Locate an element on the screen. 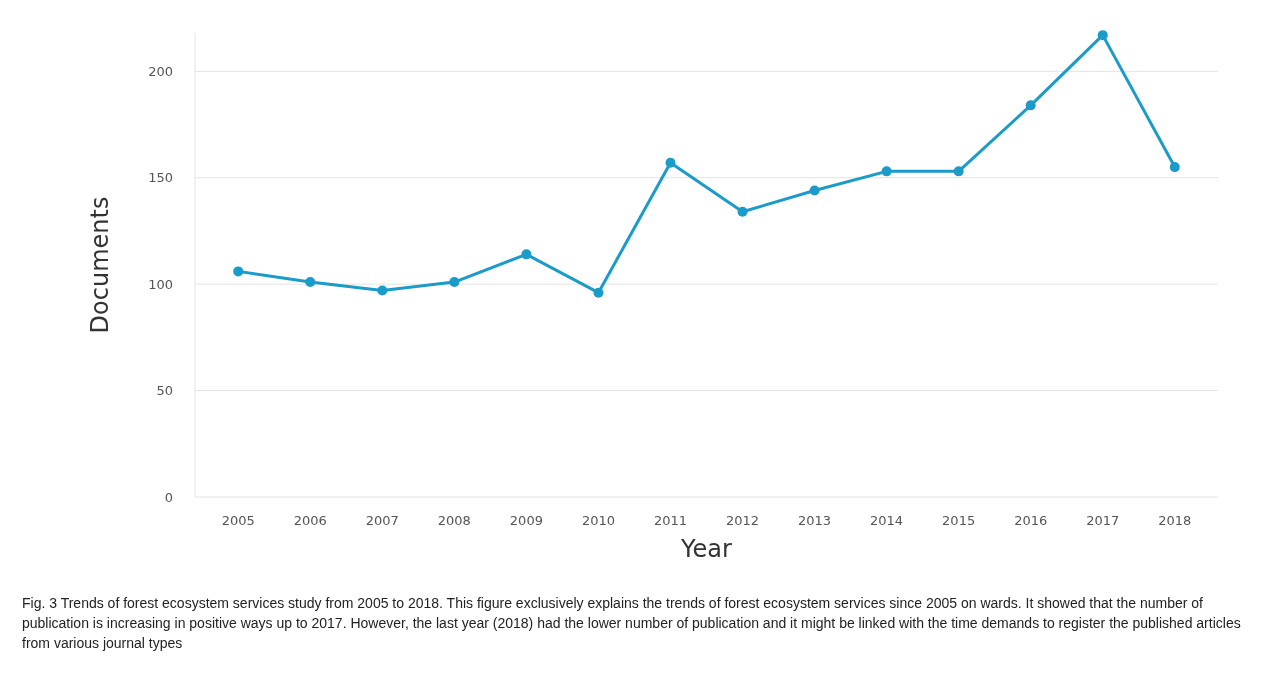 This screenshot has width=1287, height=678. x-tick-label: 2010 is located at coordinates (598, 520).